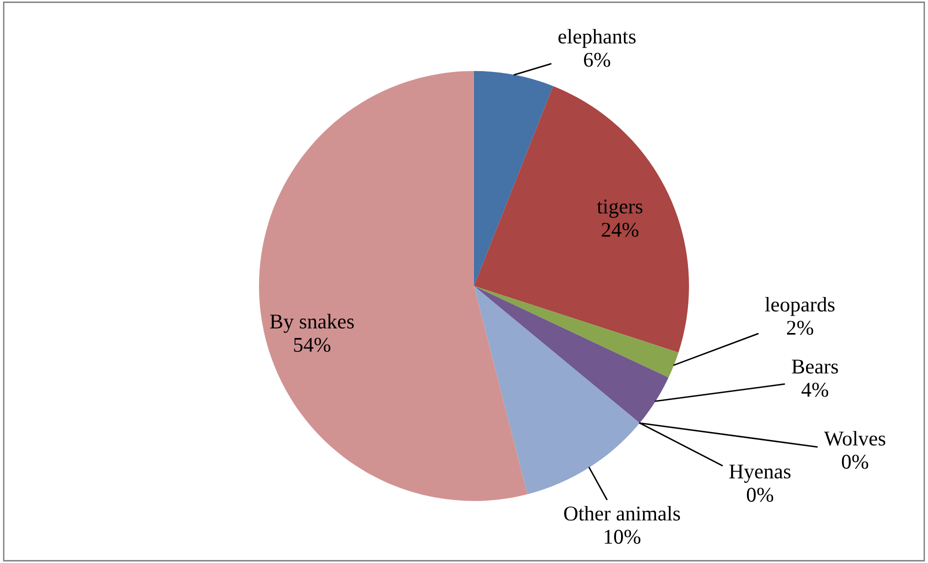  I want to click on category-label: Wolves, so click(855, 438).